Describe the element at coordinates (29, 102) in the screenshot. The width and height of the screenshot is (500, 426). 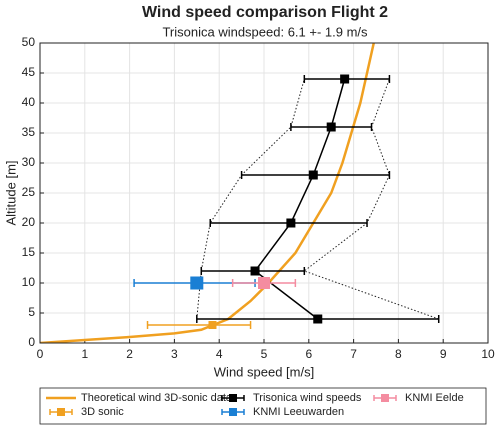
I see `y-tick-label: 40` at that location.